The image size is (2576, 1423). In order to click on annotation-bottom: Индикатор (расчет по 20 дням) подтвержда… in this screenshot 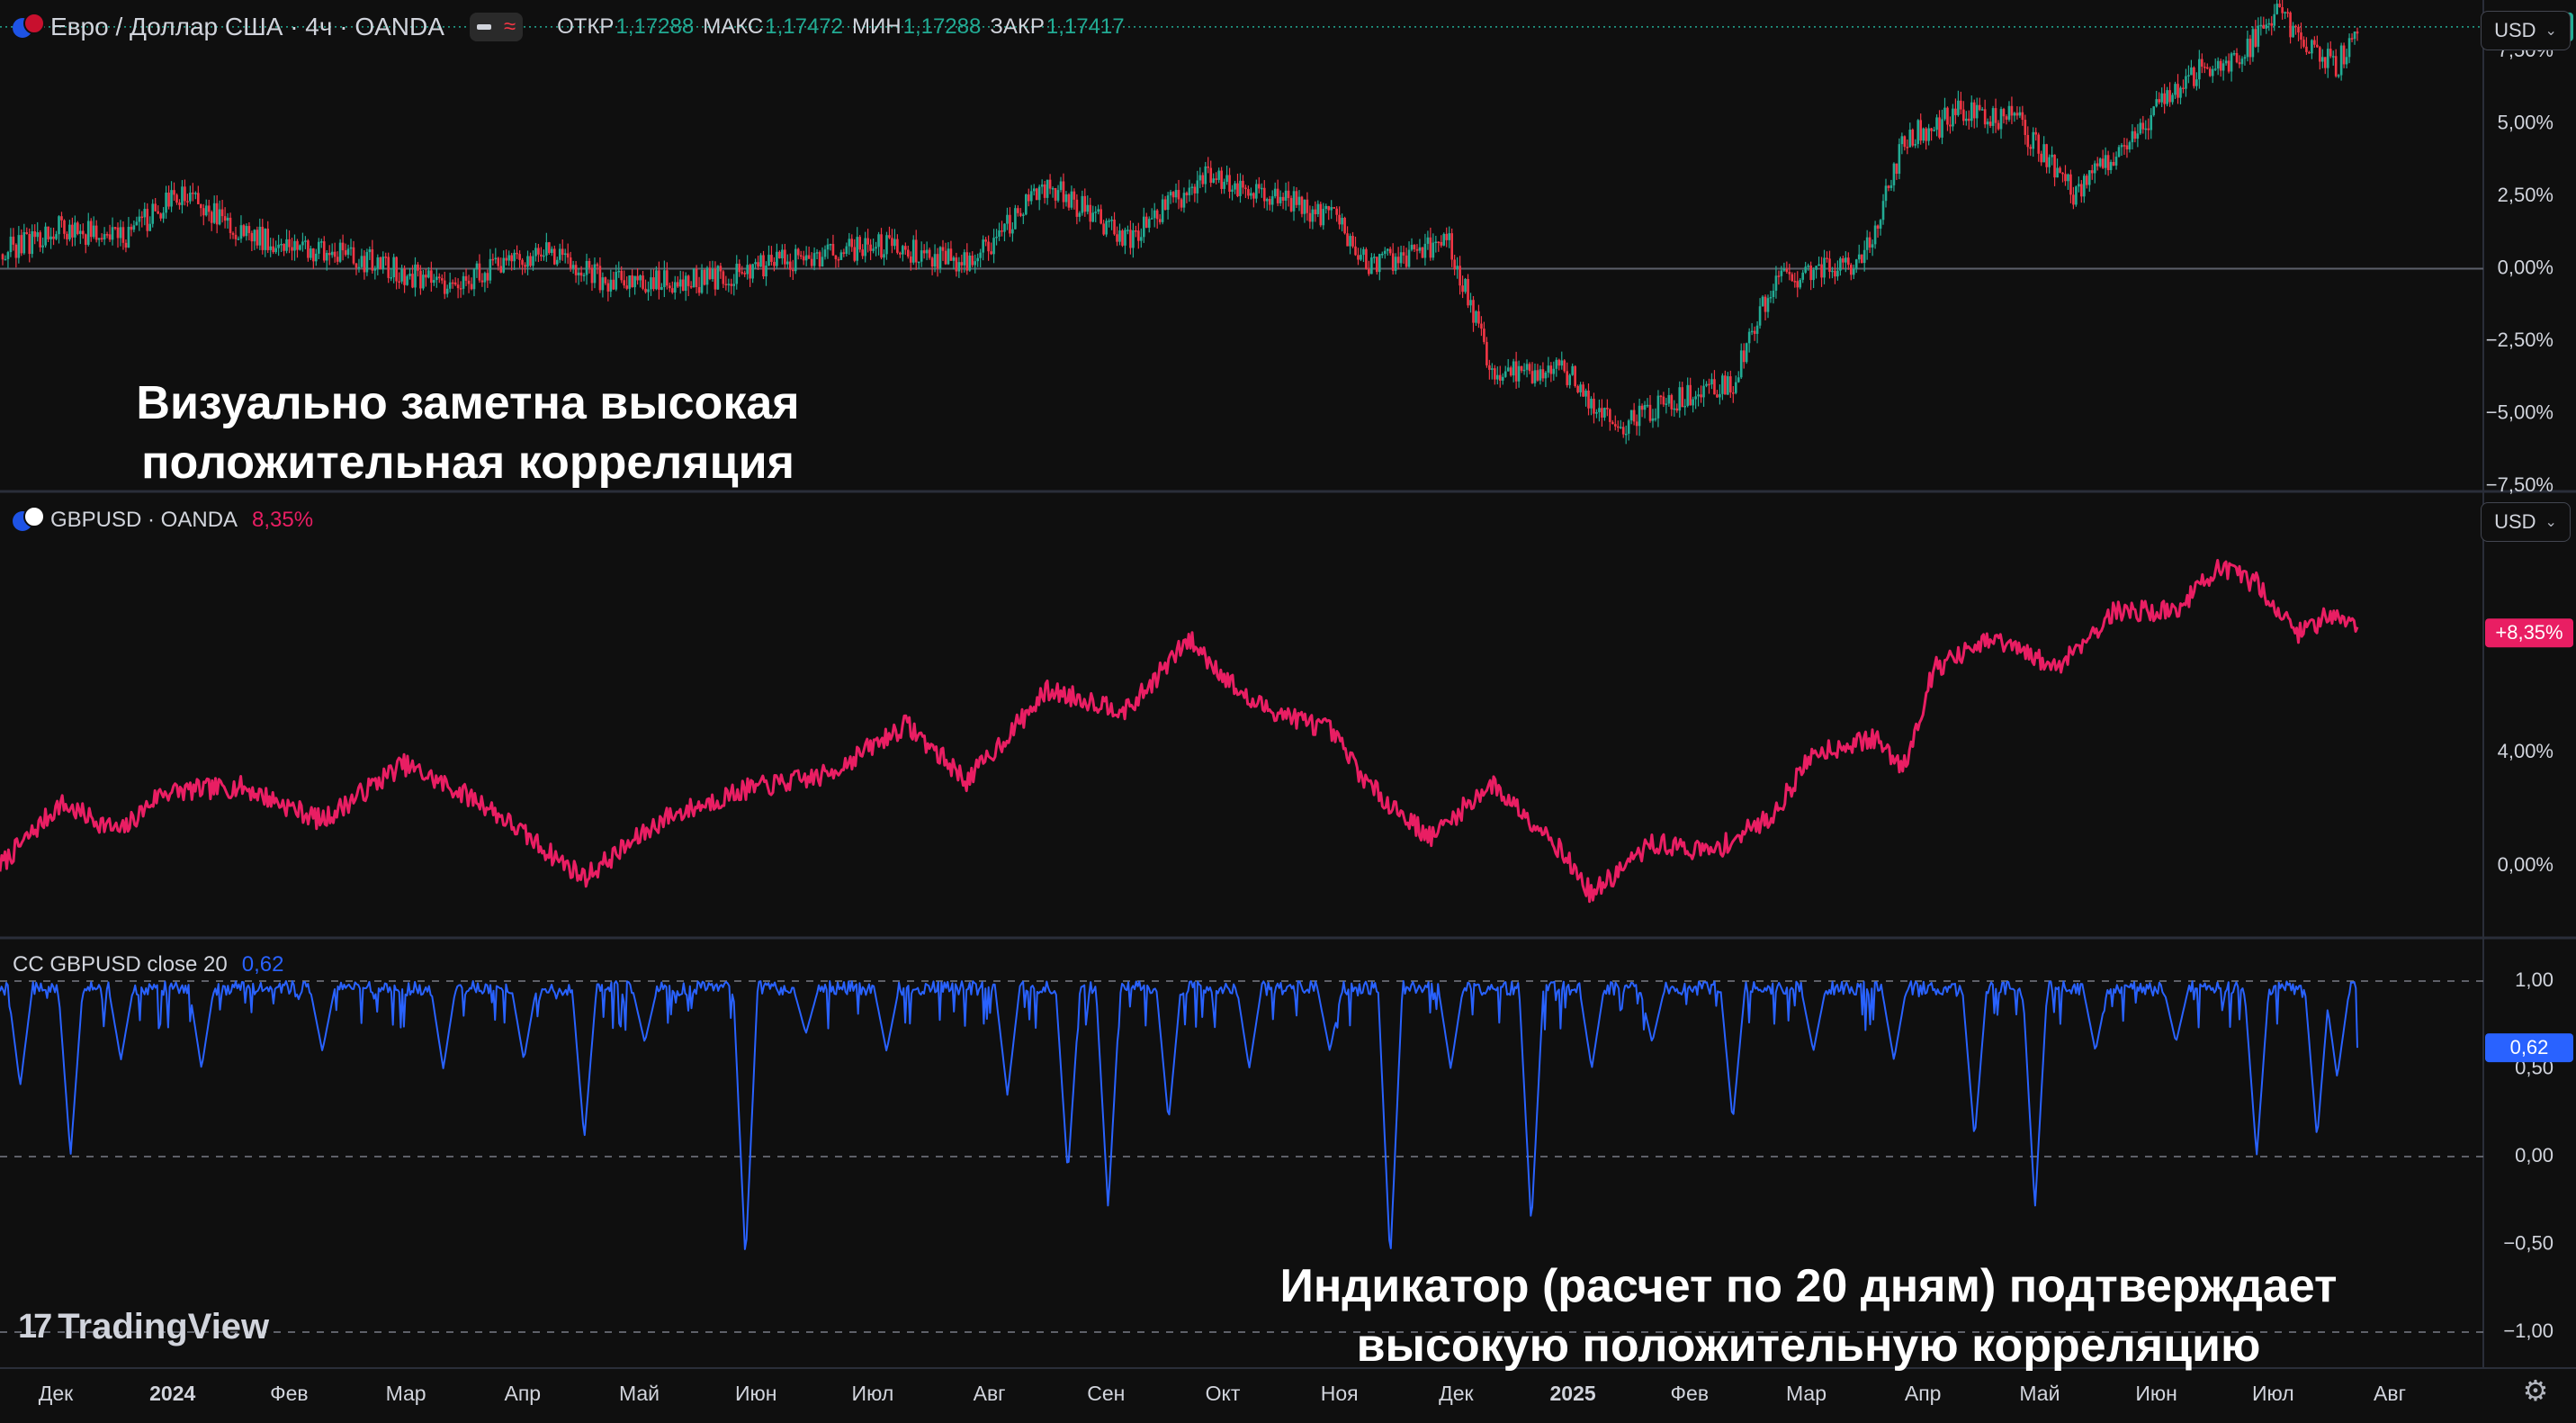, I will do `click(1809, 1315)`.